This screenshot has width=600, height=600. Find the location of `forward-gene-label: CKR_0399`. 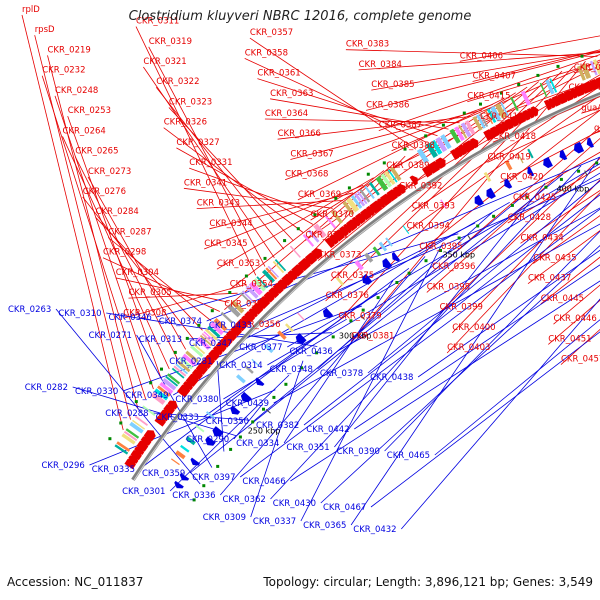

forward-gene-label: CKR_0399 is located at coordinates (461, 308).